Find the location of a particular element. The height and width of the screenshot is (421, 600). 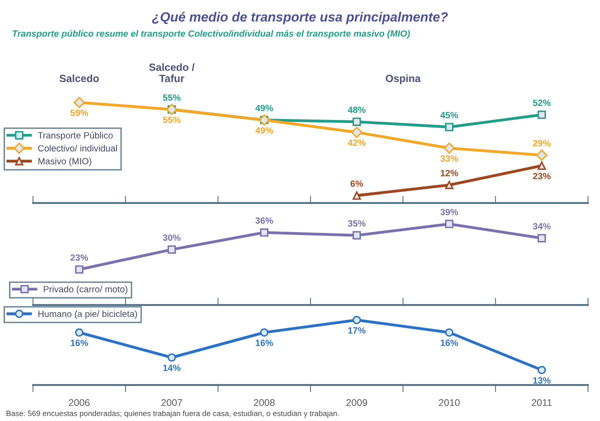

data-label: 36% is located at coordinates (264, 220).